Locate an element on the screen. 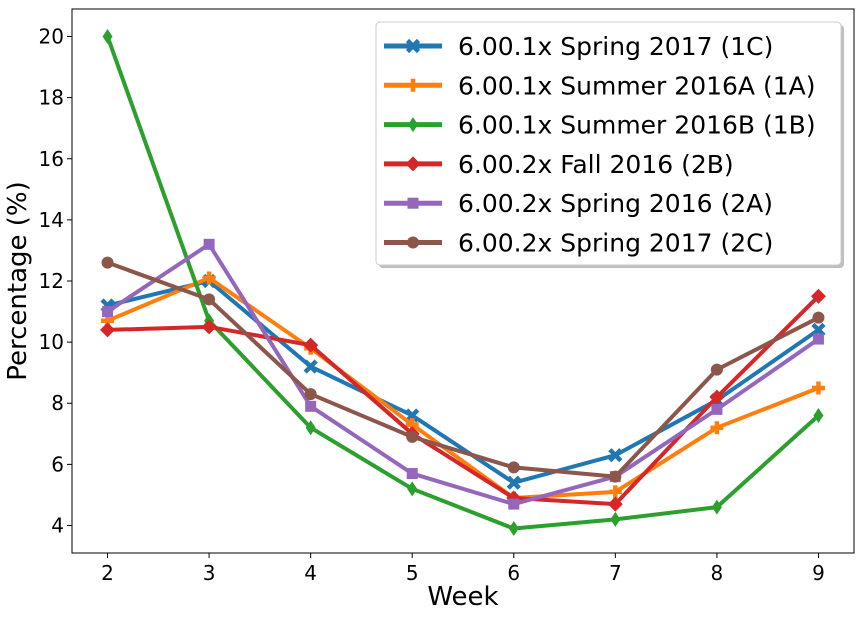  legend-label: 6.00.2x Spring 2017 (2C) is located at coordinates (615, 243).